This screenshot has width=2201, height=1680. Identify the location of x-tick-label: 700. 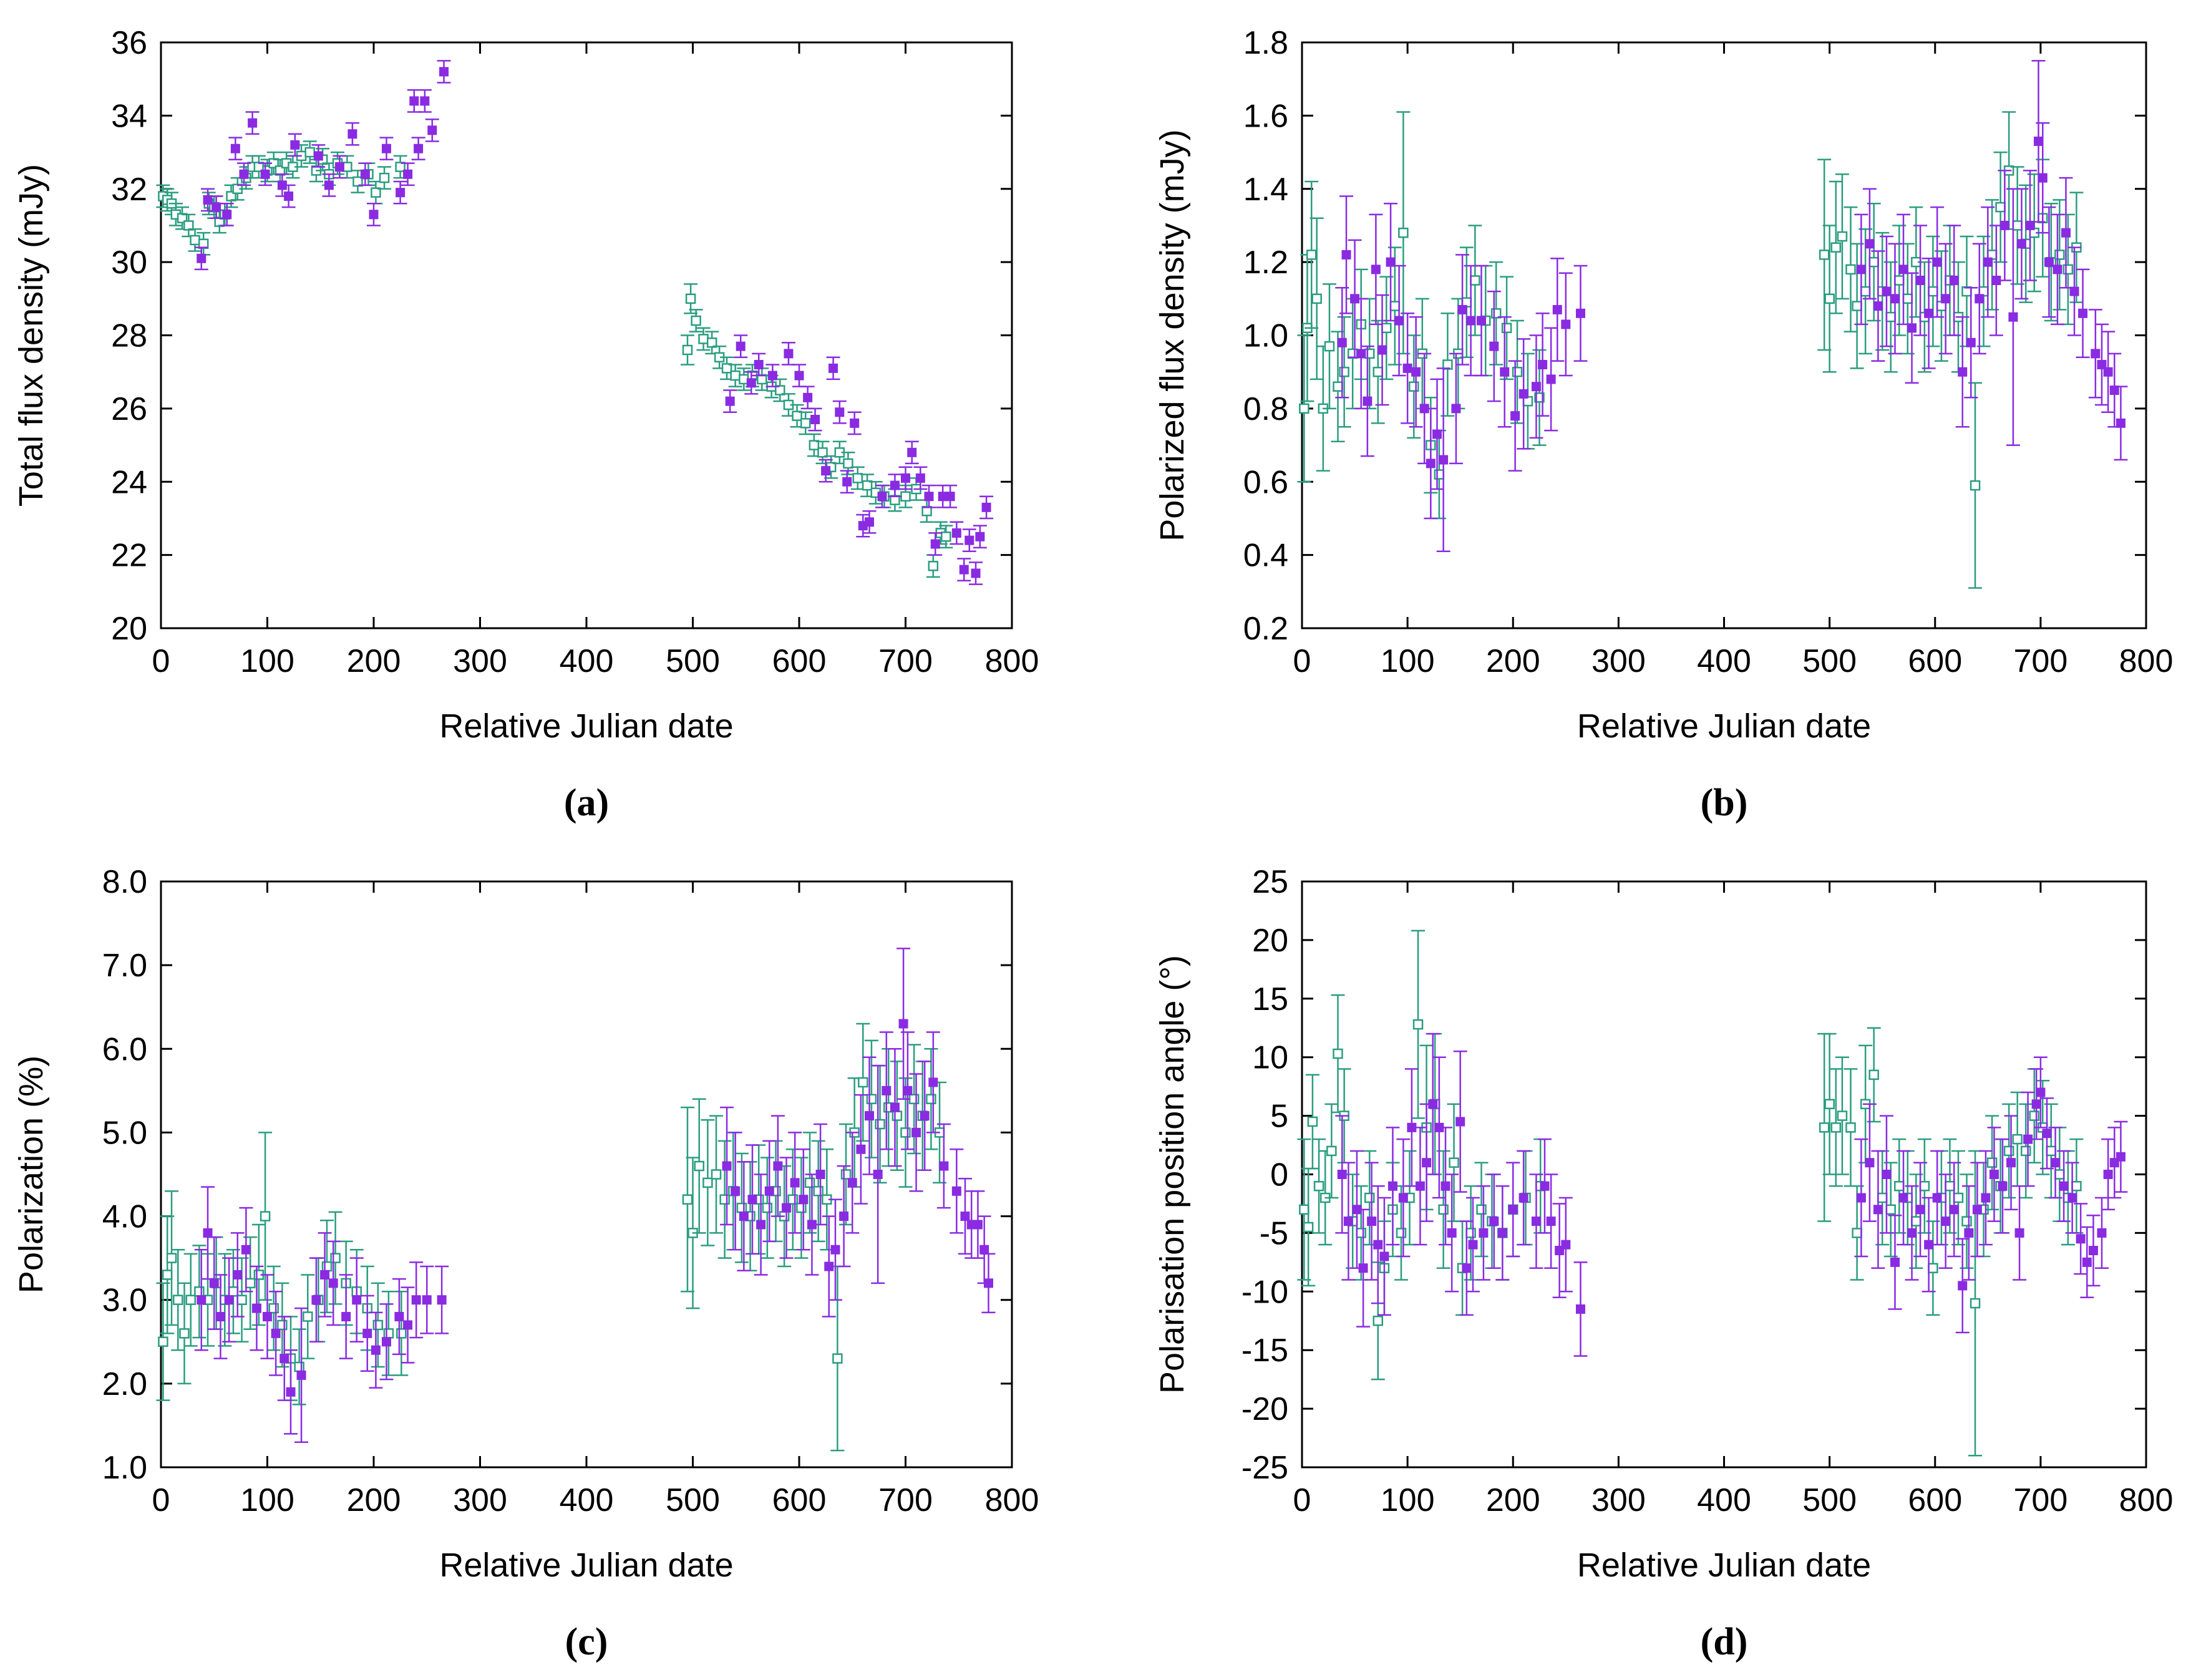
(2040, 1500).